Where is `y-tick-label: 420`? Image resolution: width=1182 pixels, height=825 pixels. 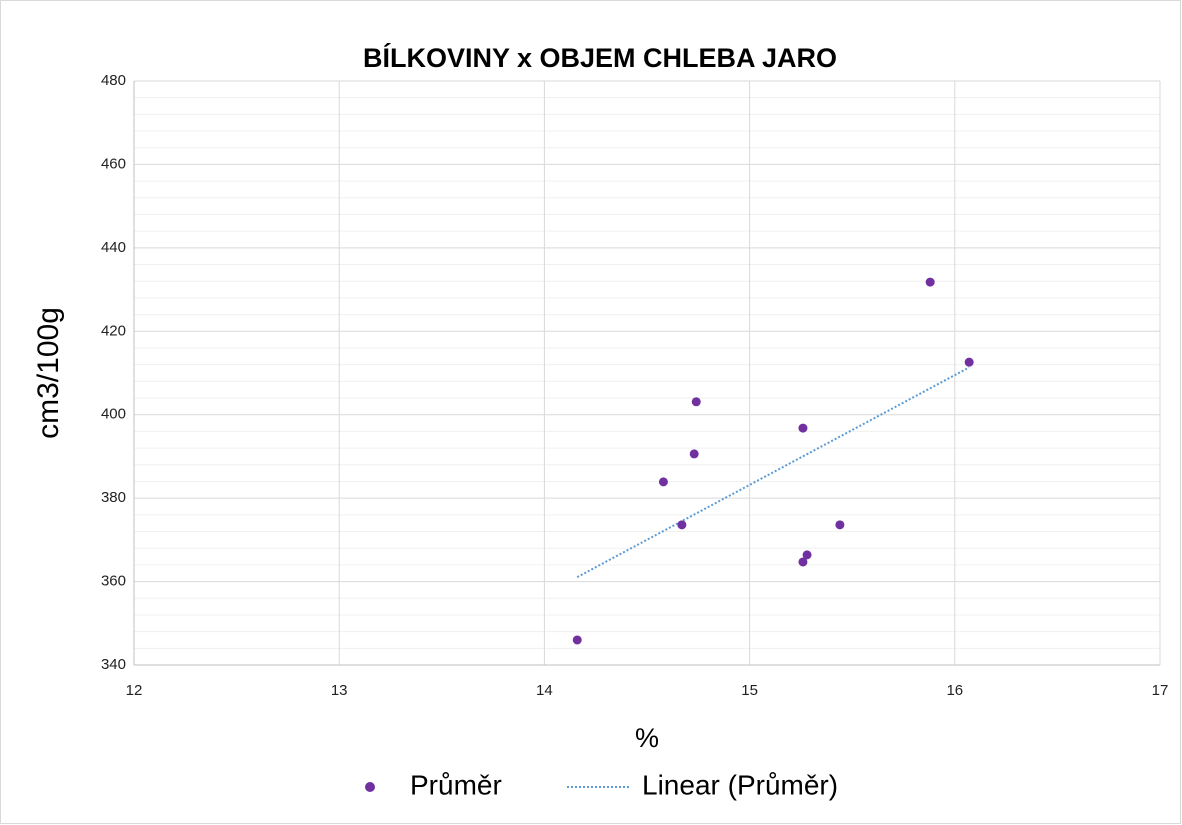 y-tick-label: 420 is located at coordinates (113, 330).